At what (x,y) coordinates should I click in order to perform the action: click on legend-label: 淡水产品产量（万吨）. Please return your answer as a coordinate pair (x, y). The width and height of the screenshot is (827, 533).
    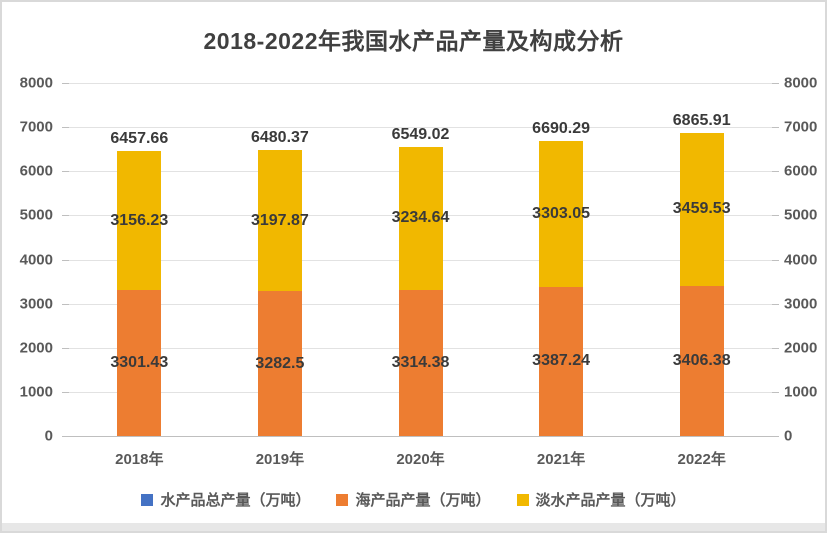
    Looking at the image, I should click on (610, 500).